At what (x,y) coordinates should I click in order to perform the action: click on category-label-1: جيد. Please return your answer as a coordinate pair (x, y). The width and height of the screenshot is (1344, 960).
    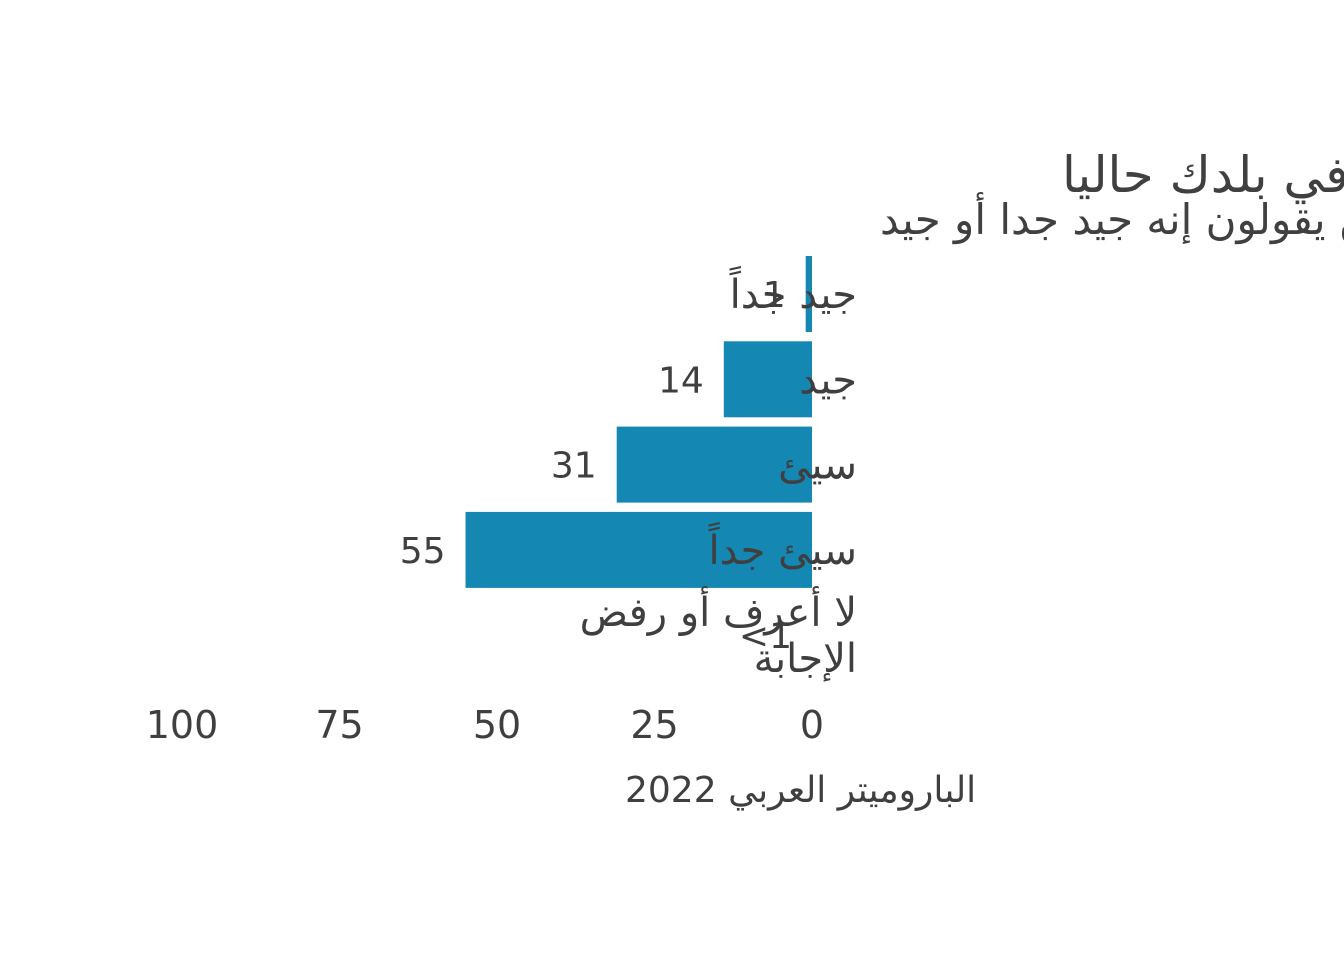
    Looking at the image, I should click on (828, 380).